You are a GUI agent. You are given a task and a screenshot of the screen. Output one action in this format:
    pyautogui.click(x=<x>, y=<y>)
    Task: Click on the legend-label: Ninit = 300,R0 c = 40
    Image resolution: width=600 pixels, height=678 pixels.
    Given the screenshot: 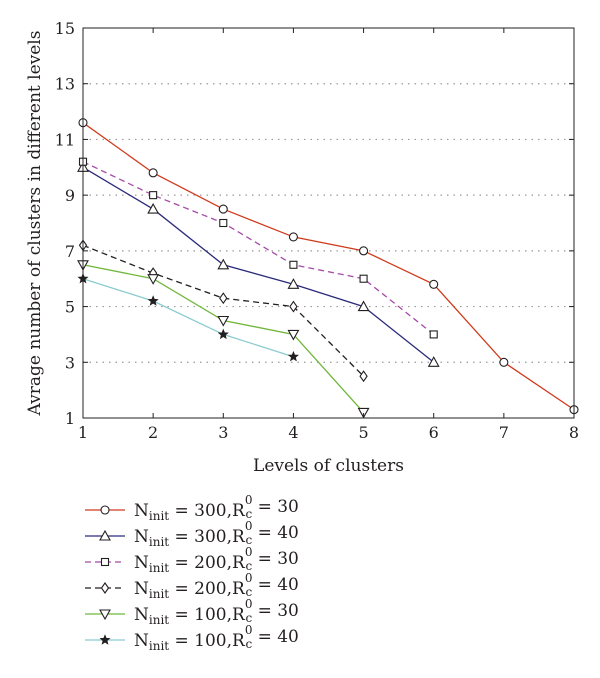 What is the action you would take?
    pyautogui.click(x=216, y=534)
    